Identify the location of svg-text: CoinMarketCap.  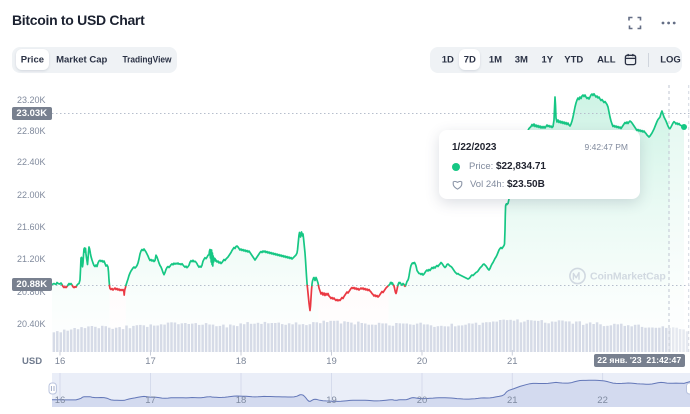
(628, 277).